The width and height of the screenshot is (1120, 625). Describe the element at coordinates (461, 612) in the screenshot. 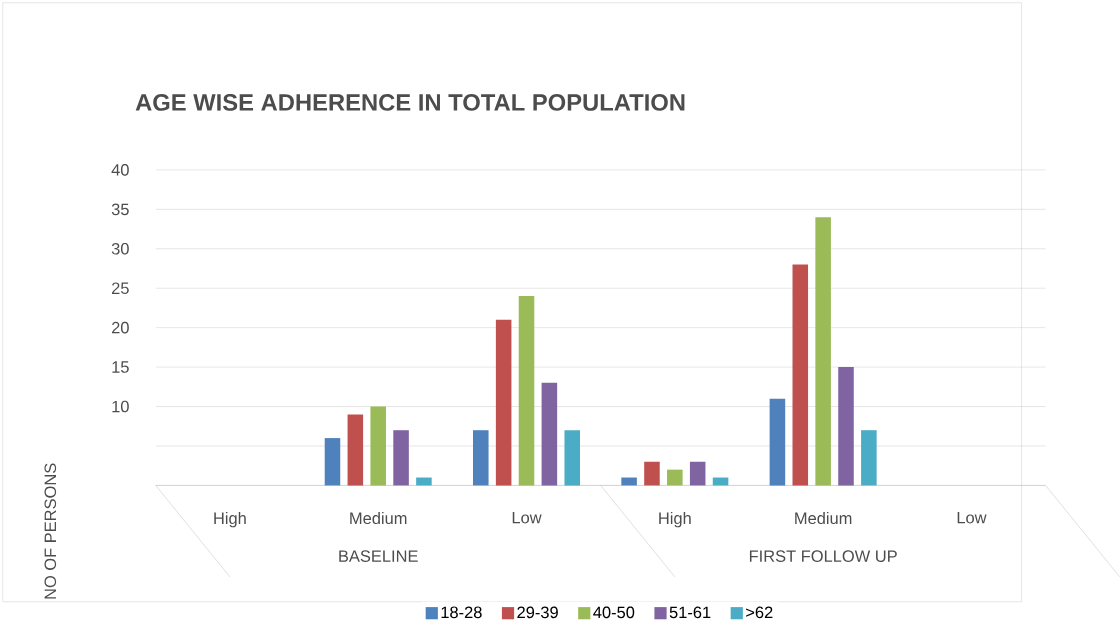

I see `legend-label: 18-28` at that location.